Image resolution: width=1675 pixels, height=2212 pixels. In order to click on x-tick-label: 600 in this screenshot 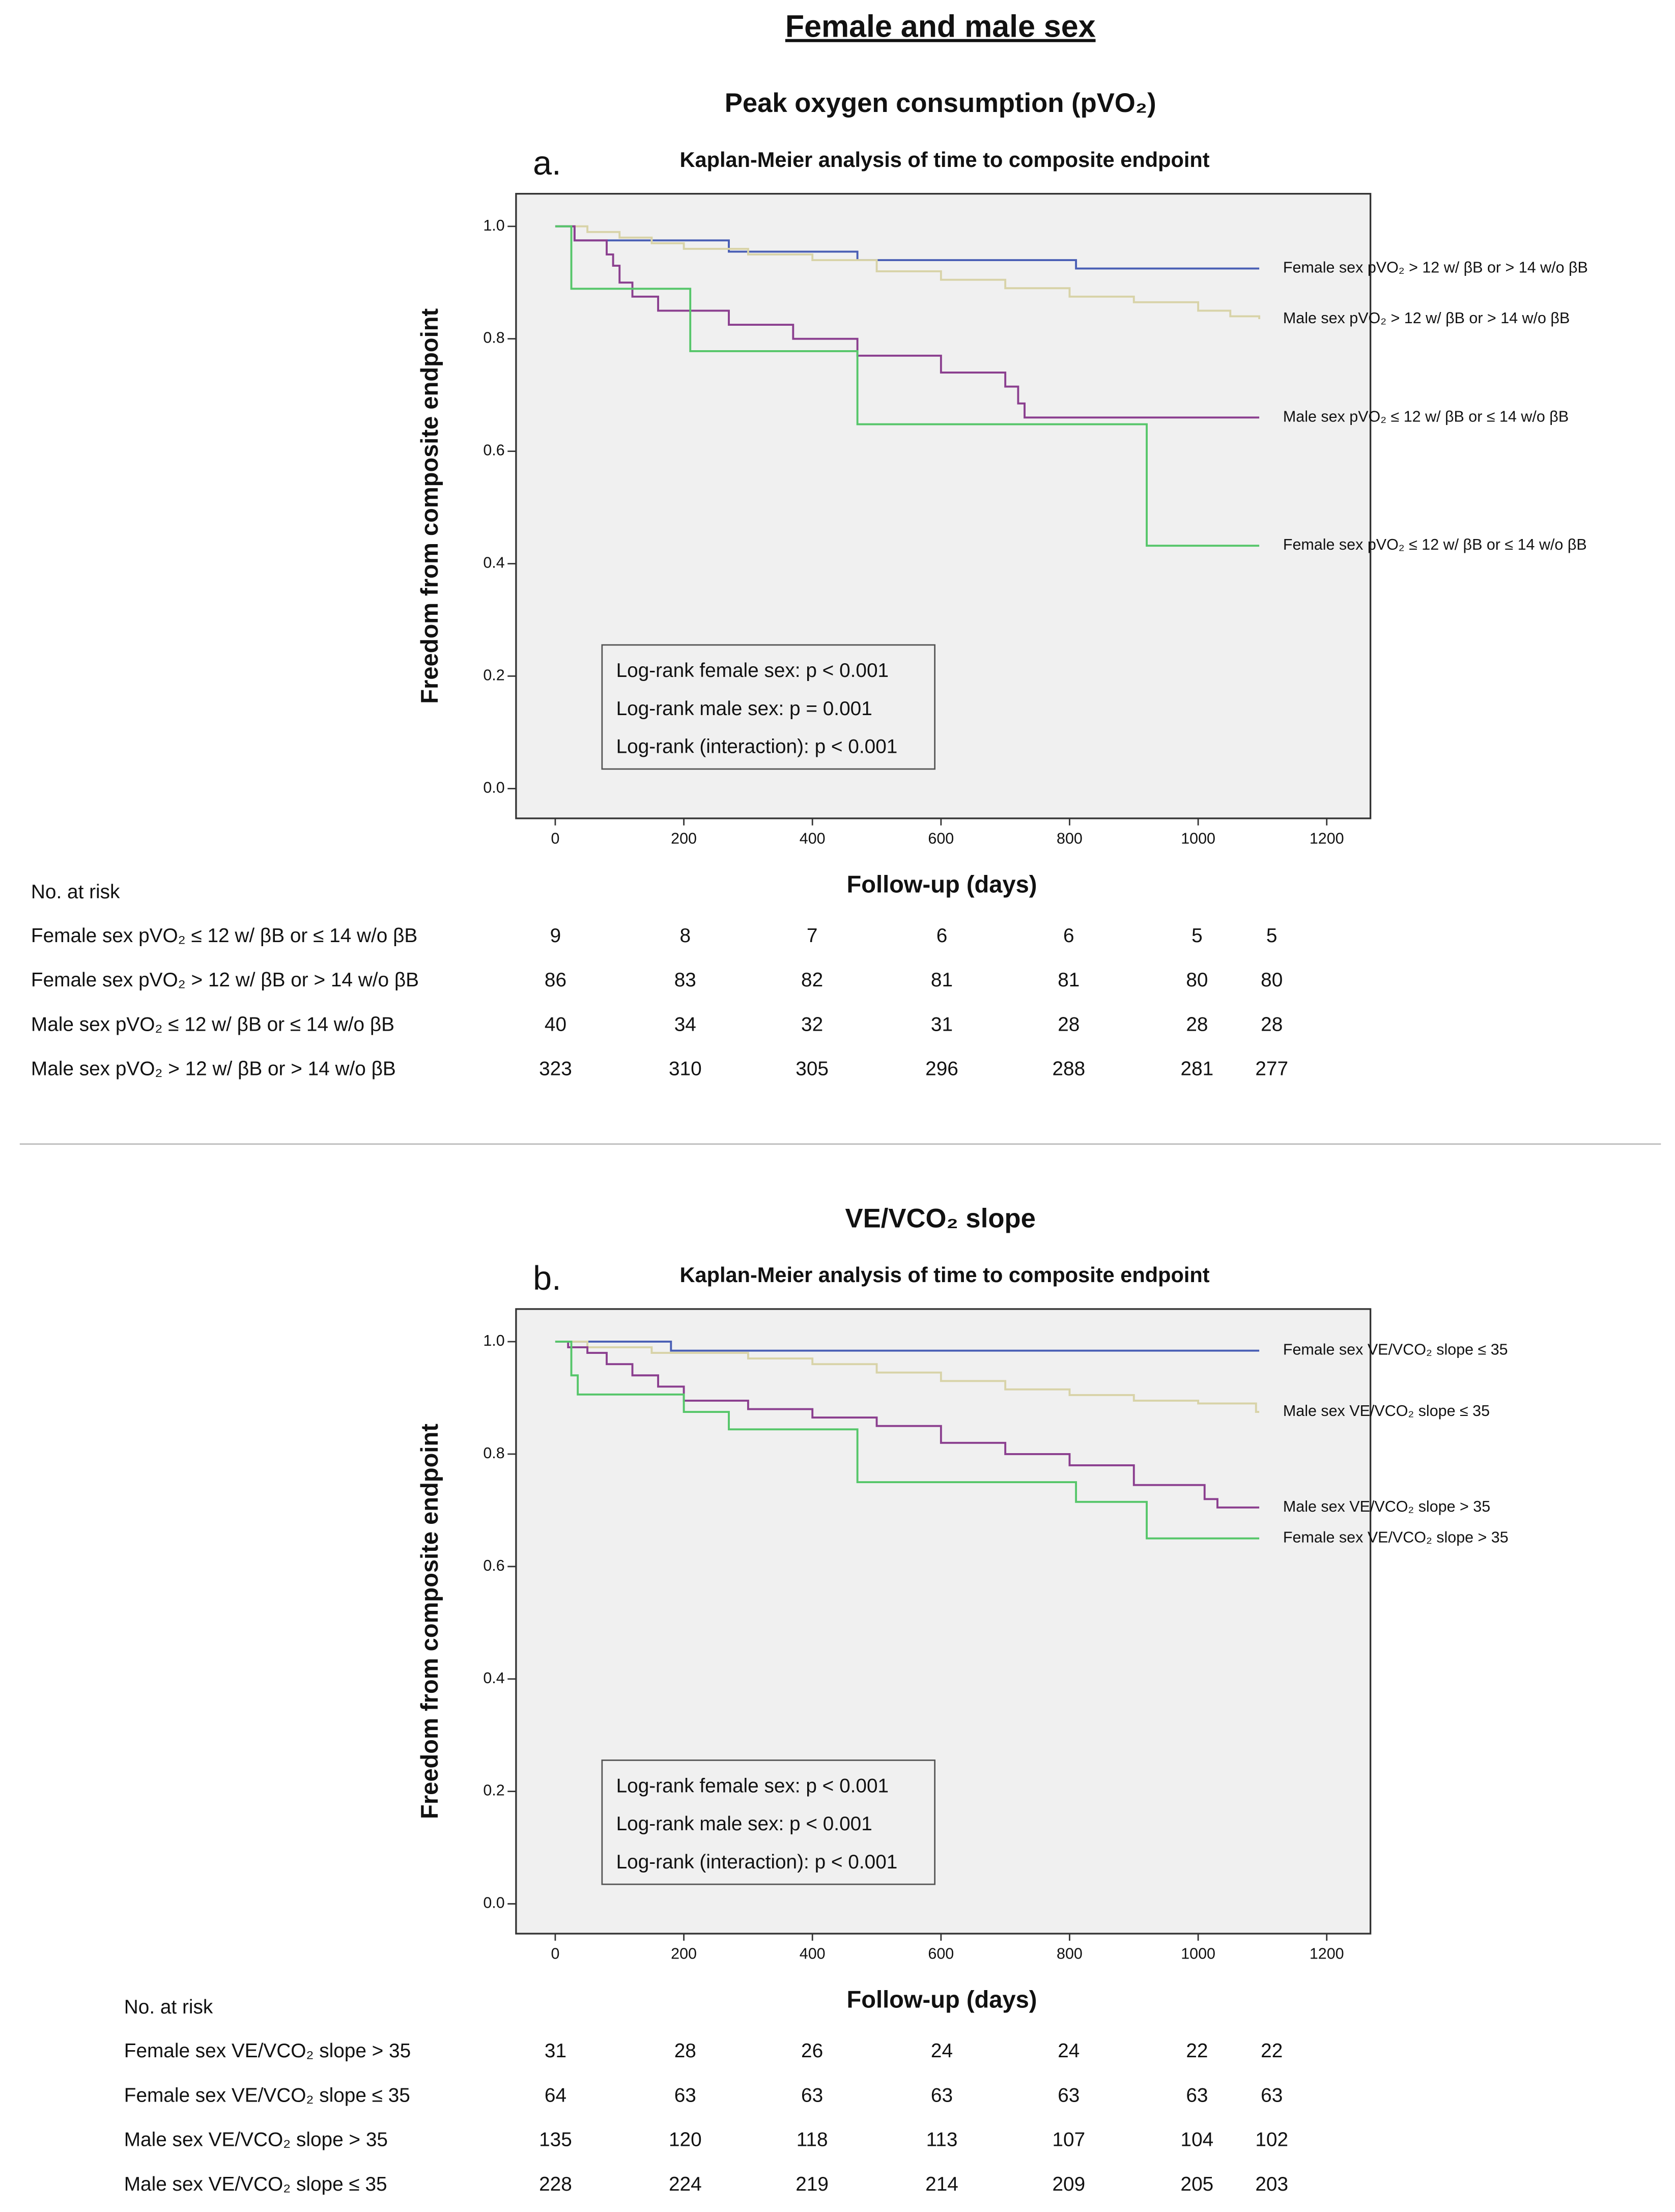, I will do `click(941, 1954)`.